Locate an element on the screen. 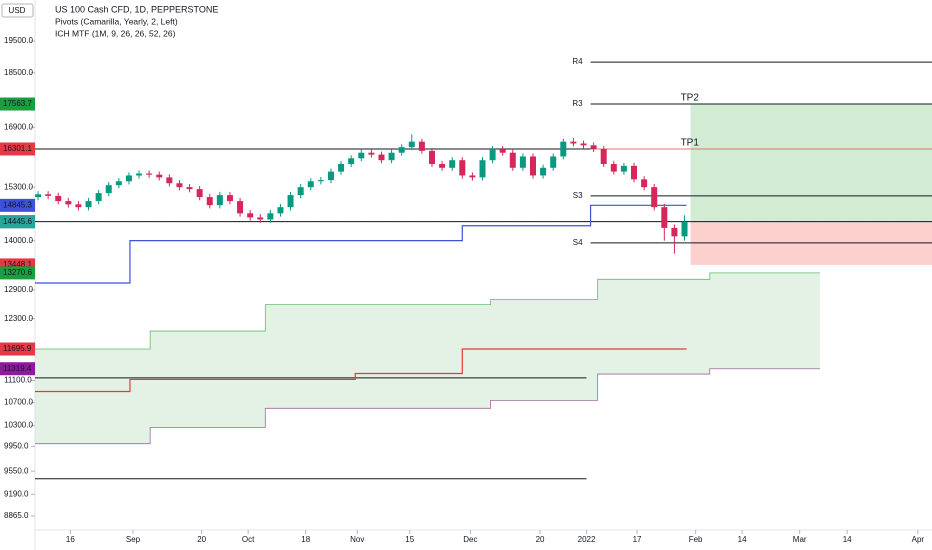 Image resolution: width=932 pixels, height=550 pixels. price-tag-label: 11319.4 is located at coordinates (17, 368).